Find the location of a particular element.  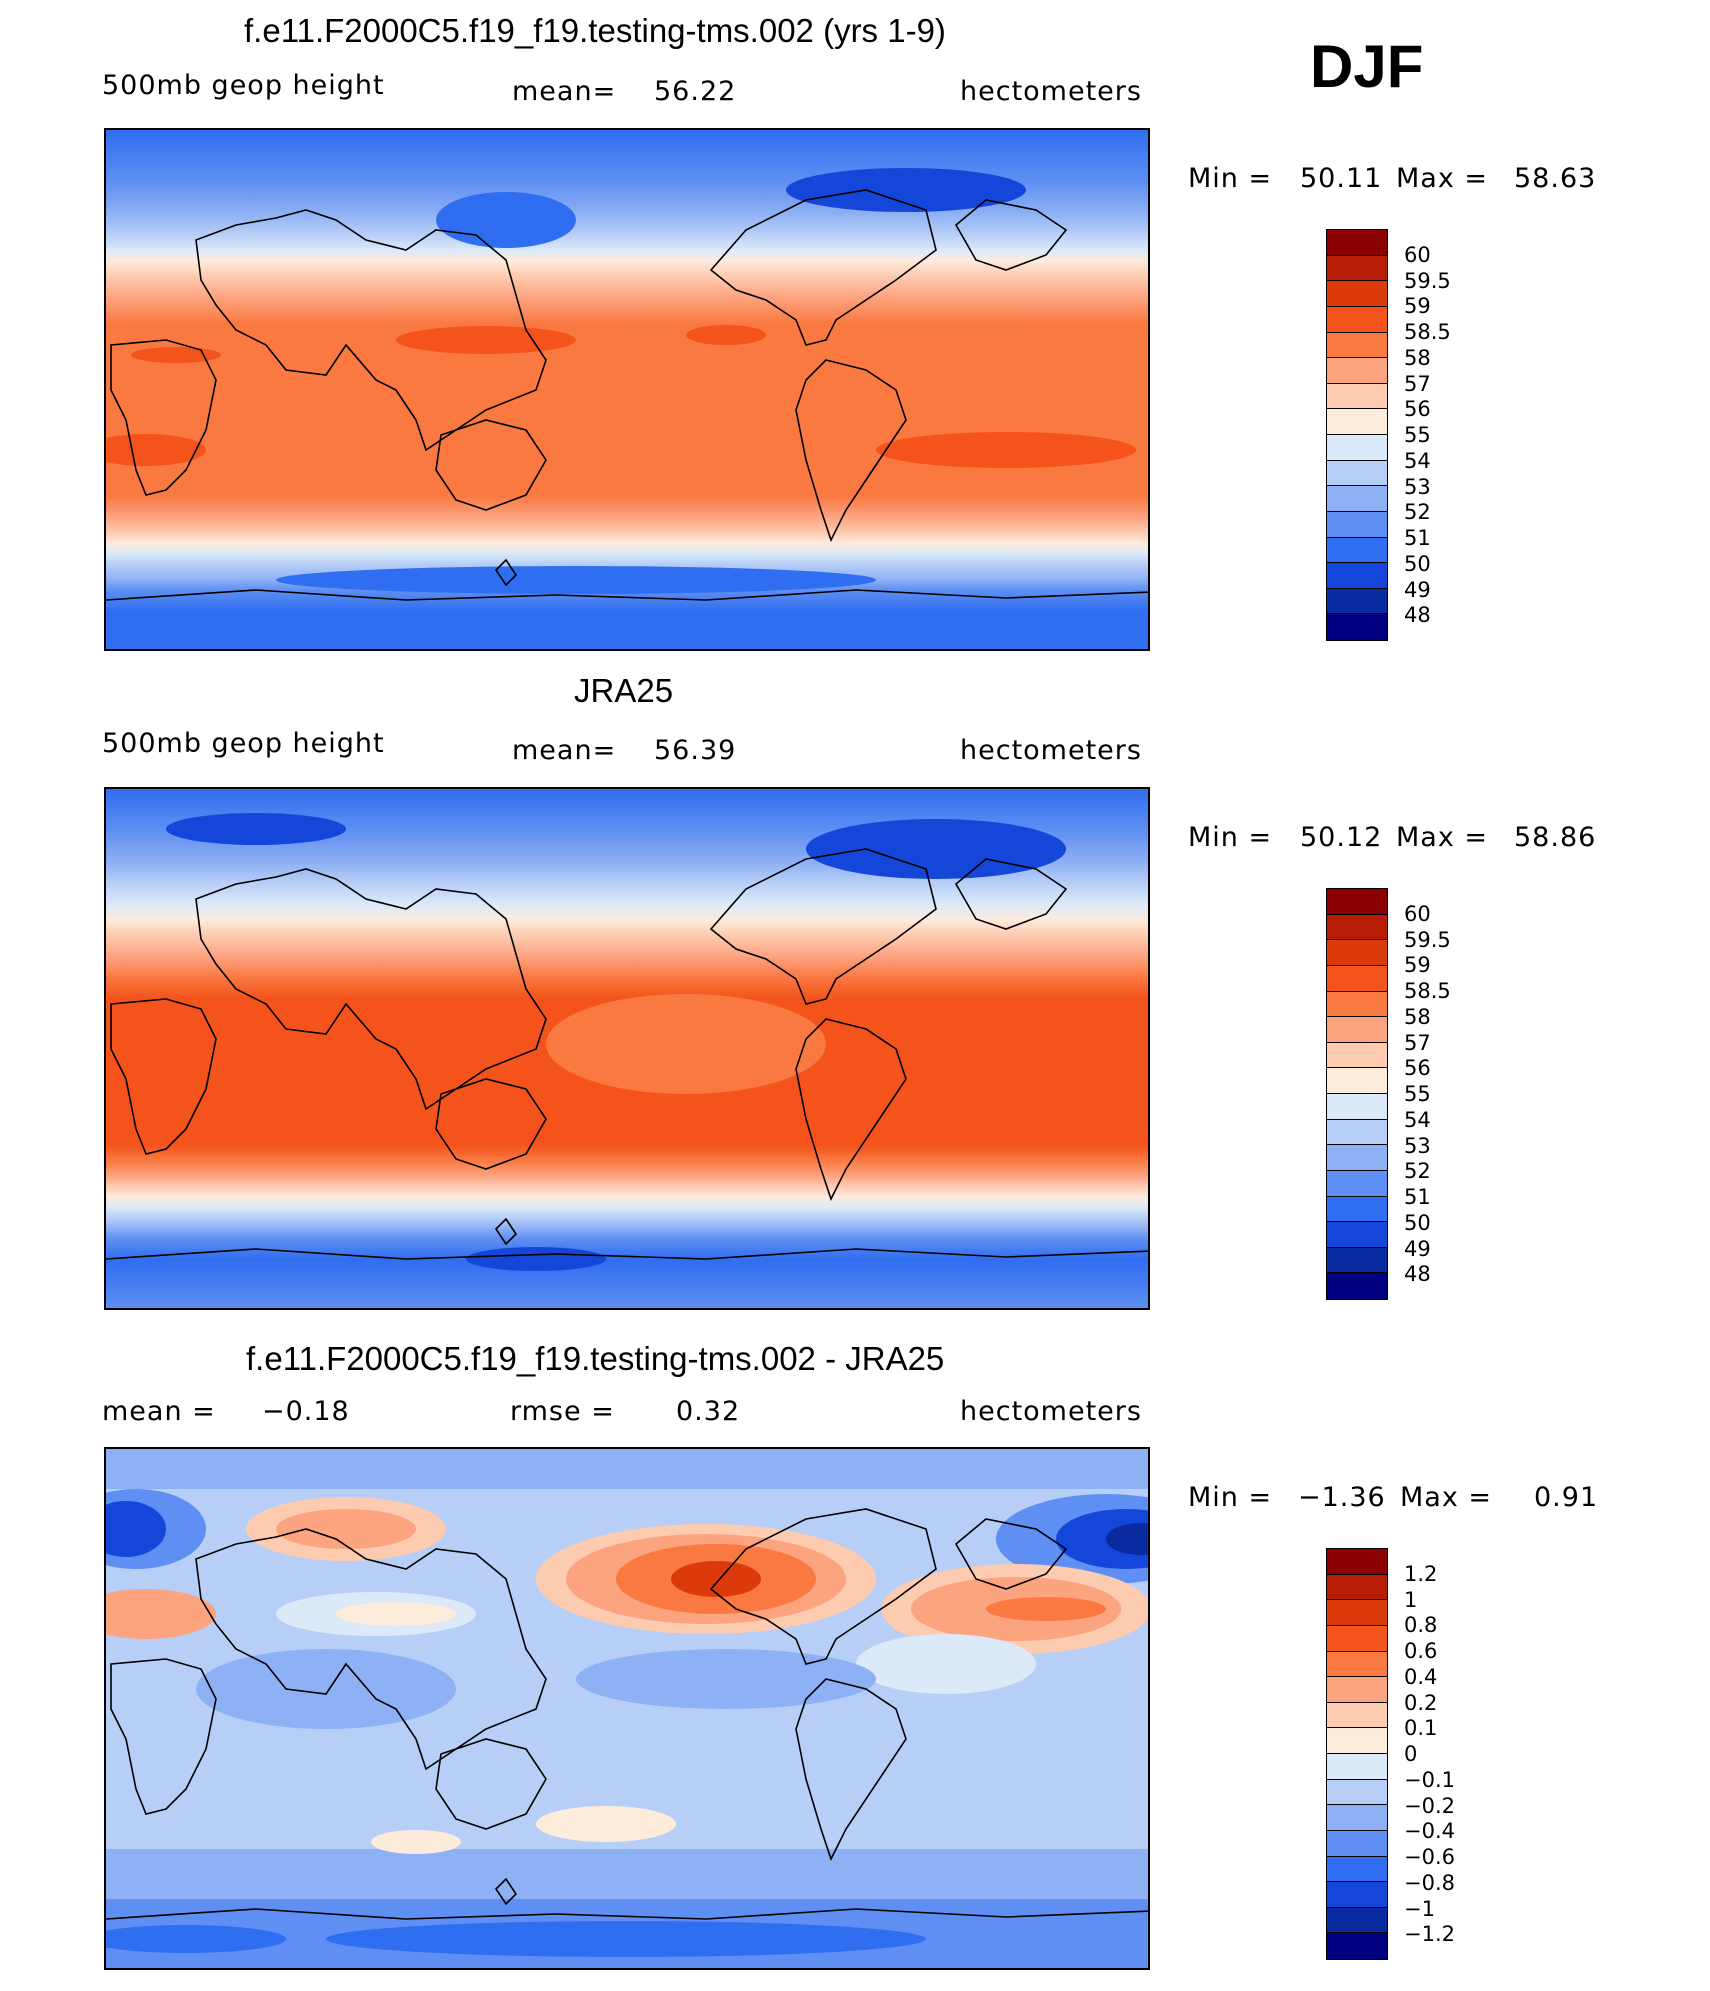

colorbar-tick-label: −1 is located at coordinates (1419, 1908).